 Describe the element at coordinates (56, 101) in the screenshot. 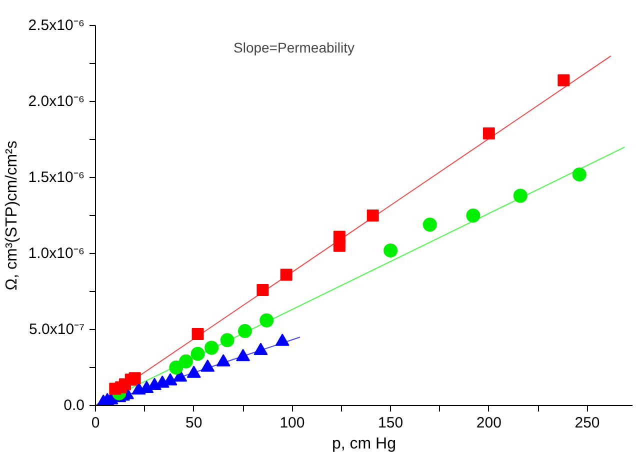

I see `y-tick-label: 2.0x10⁻⁶` at that location.